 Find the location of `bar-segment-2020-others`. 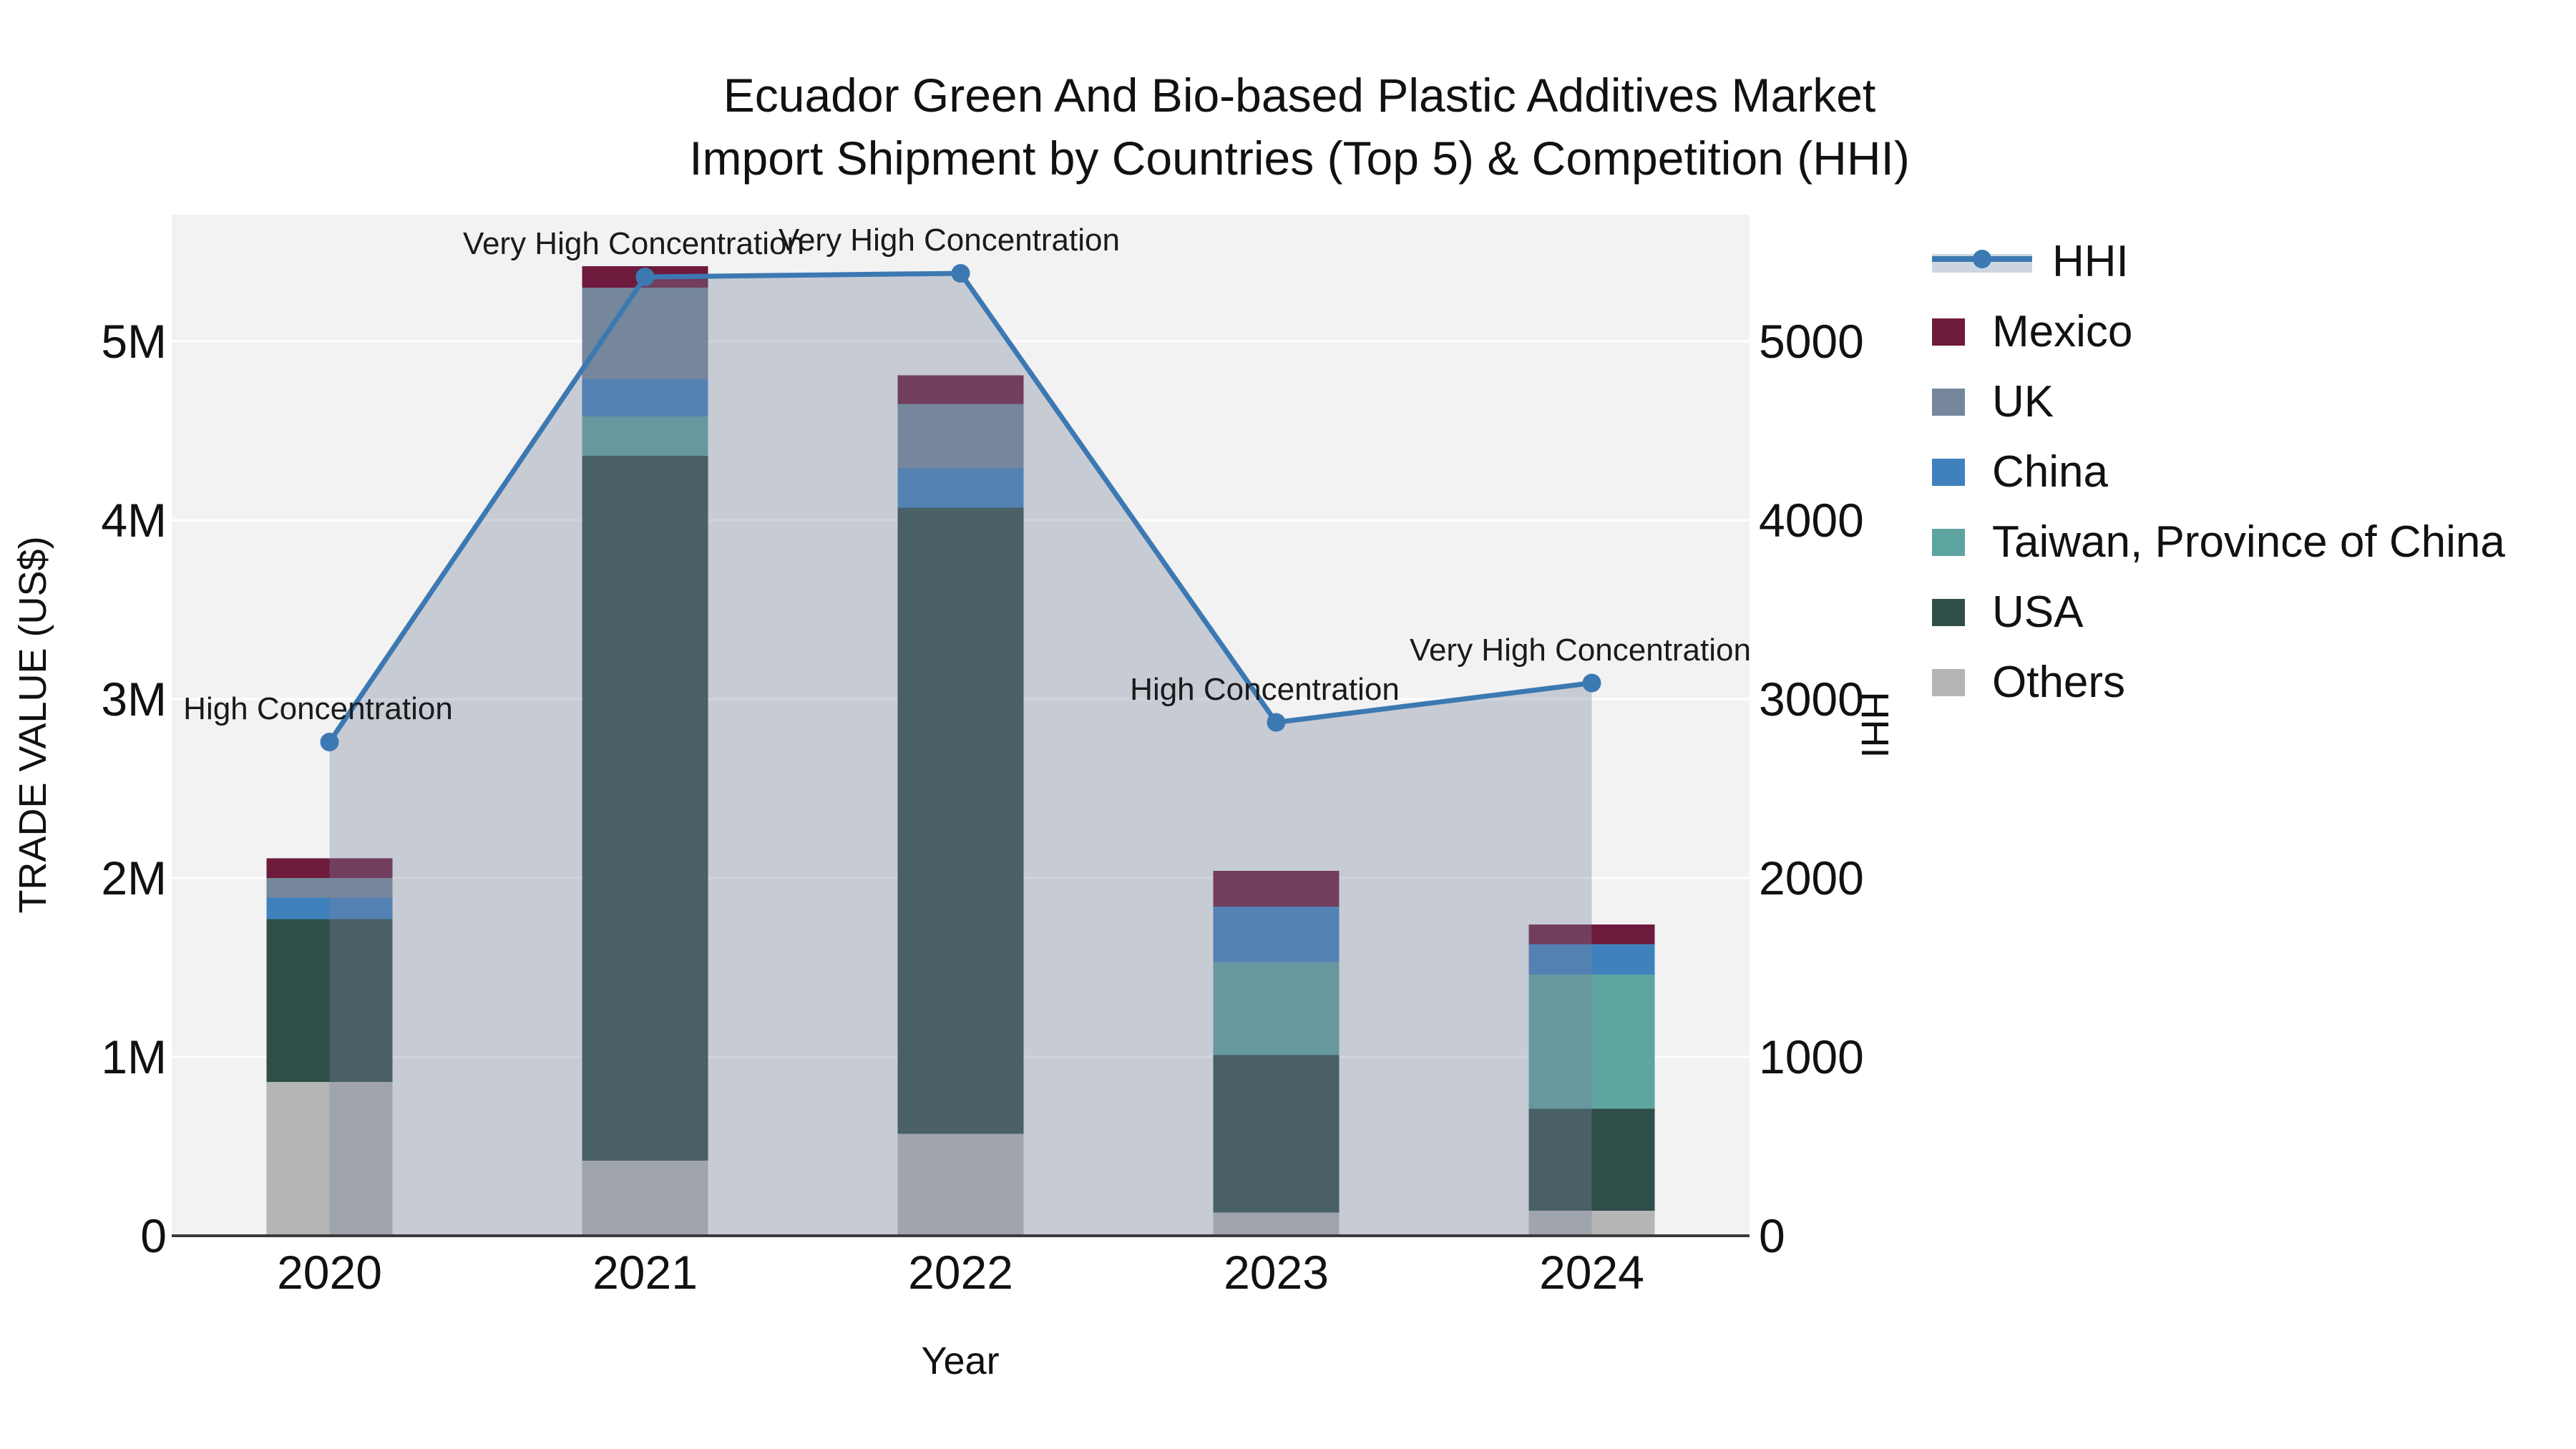

bar-segment-2020-others is located at coordinates (329, 1159).